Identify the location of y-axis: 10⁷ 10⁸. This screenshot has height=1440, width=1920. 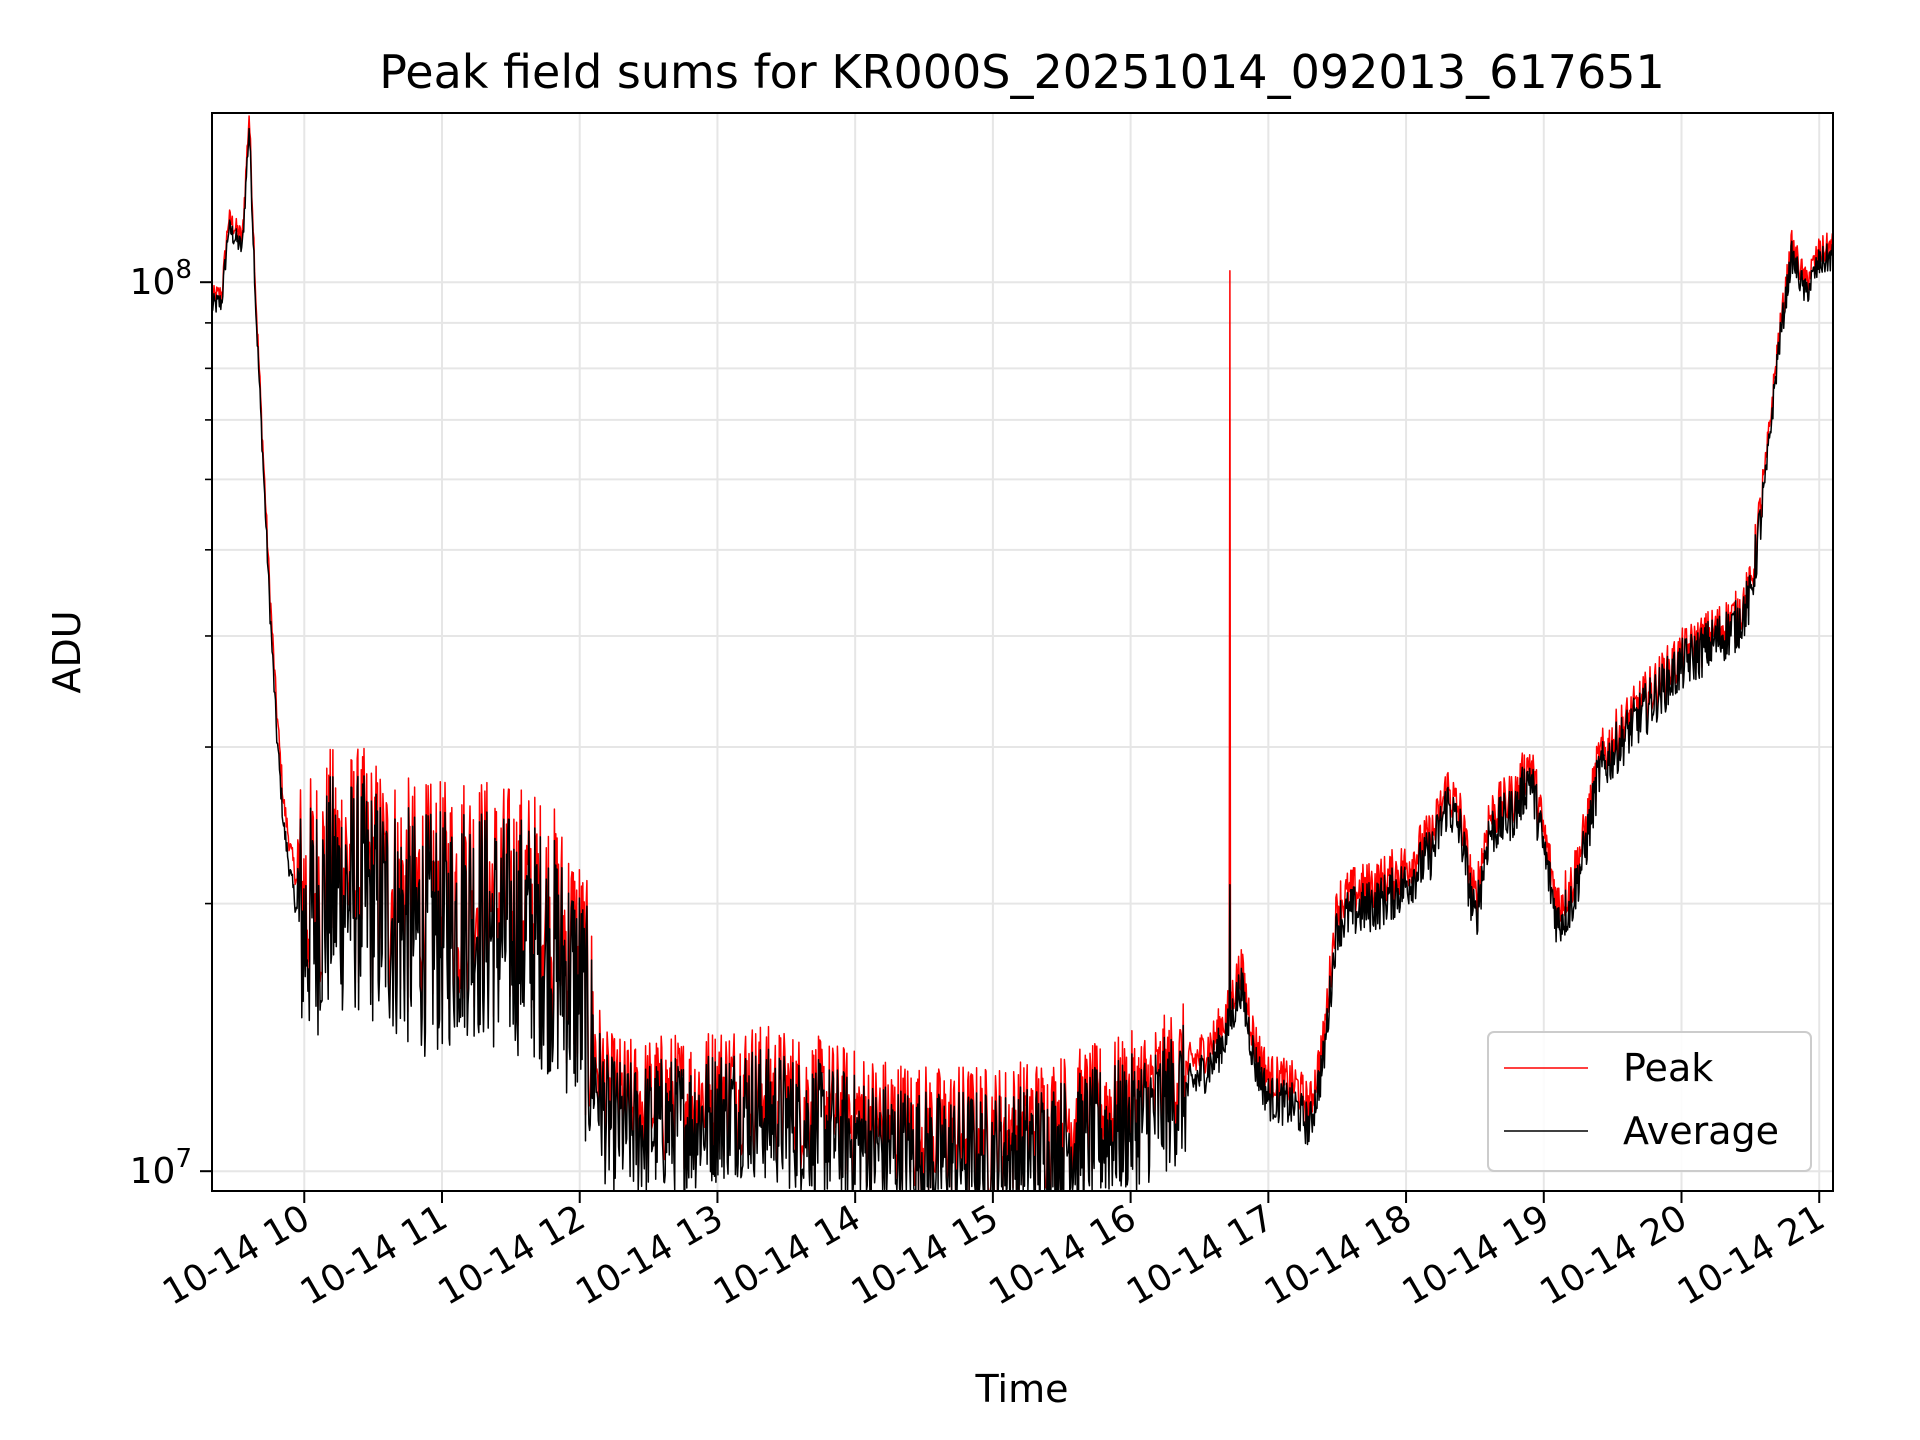
(171, 723).